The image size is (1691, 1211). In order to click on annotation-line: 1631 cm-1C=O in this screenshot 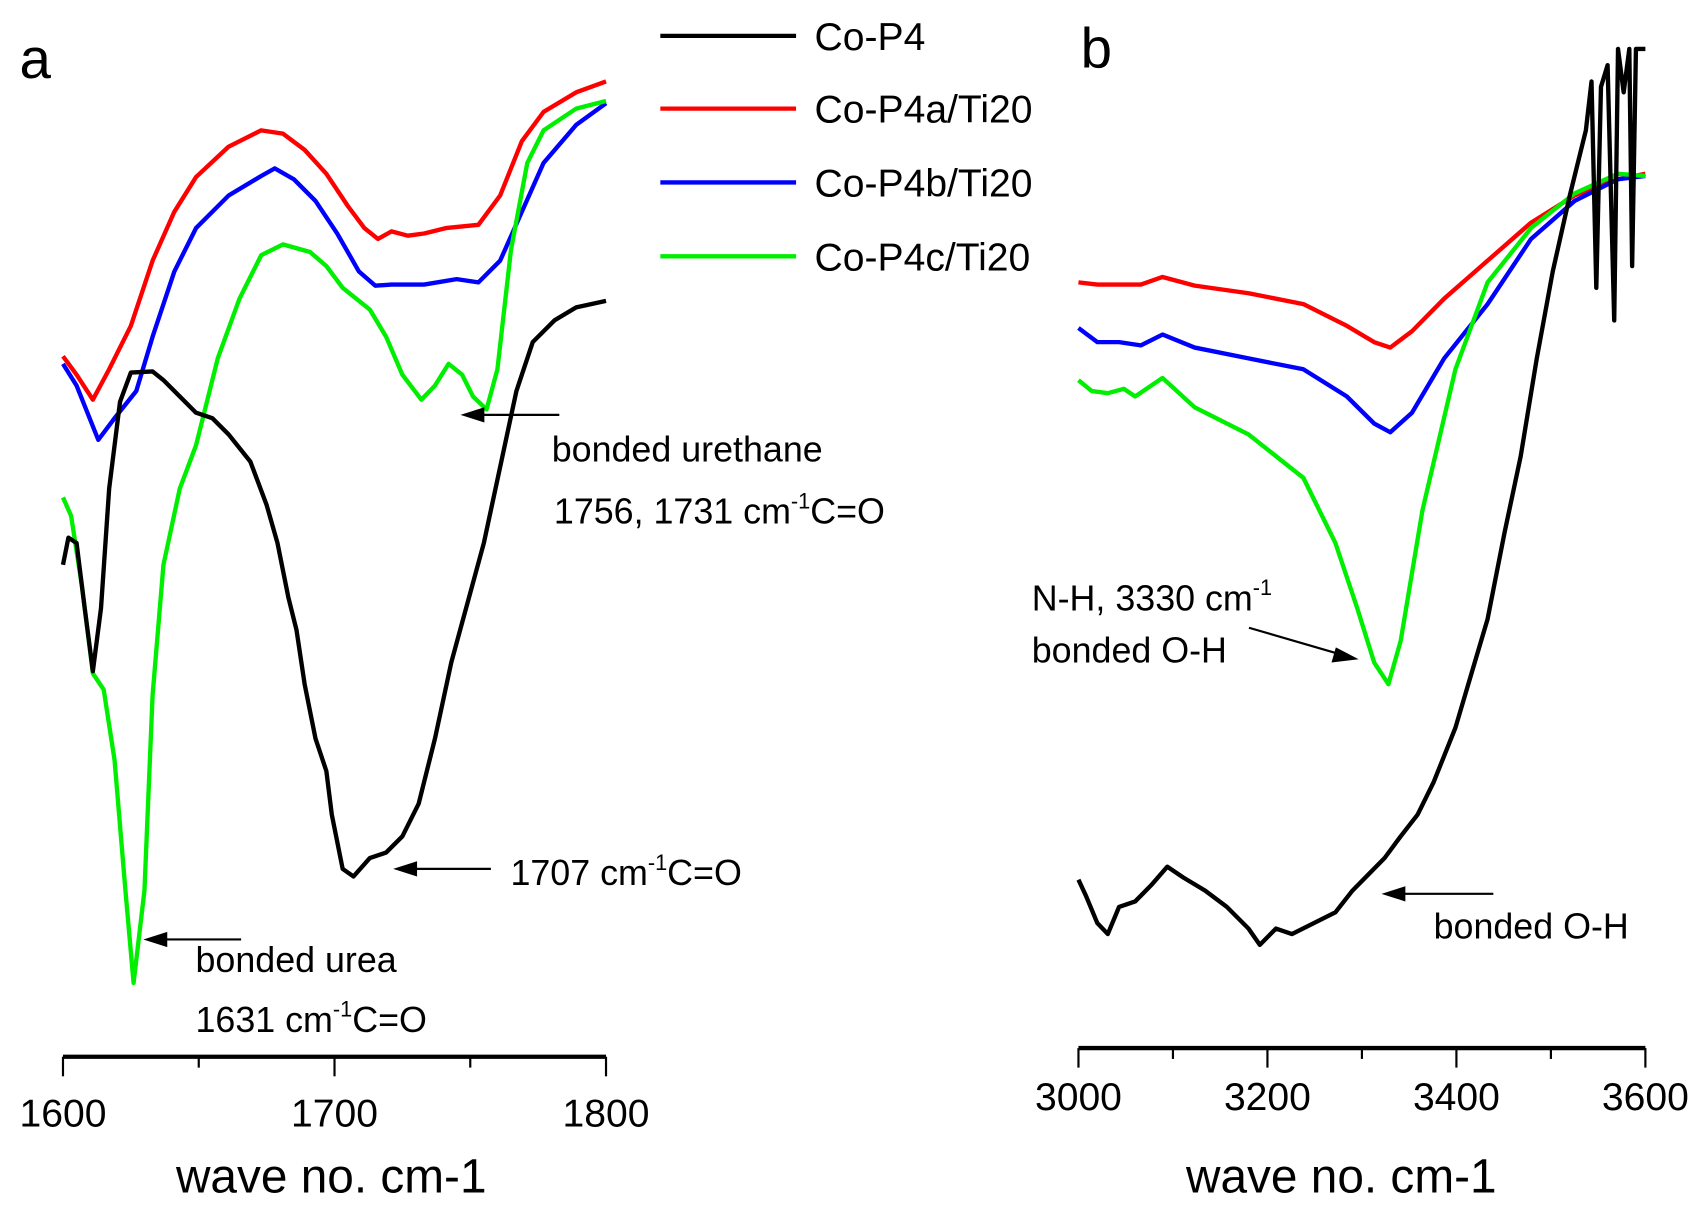, I will do `click(310, 1018)`.